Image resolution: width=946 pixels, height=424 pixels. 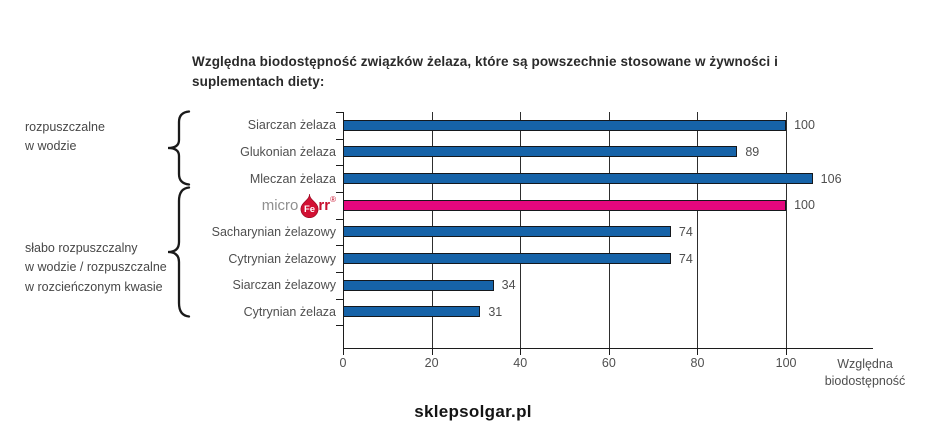 I want to click on x-axis-line, so click(x=608, y=348).